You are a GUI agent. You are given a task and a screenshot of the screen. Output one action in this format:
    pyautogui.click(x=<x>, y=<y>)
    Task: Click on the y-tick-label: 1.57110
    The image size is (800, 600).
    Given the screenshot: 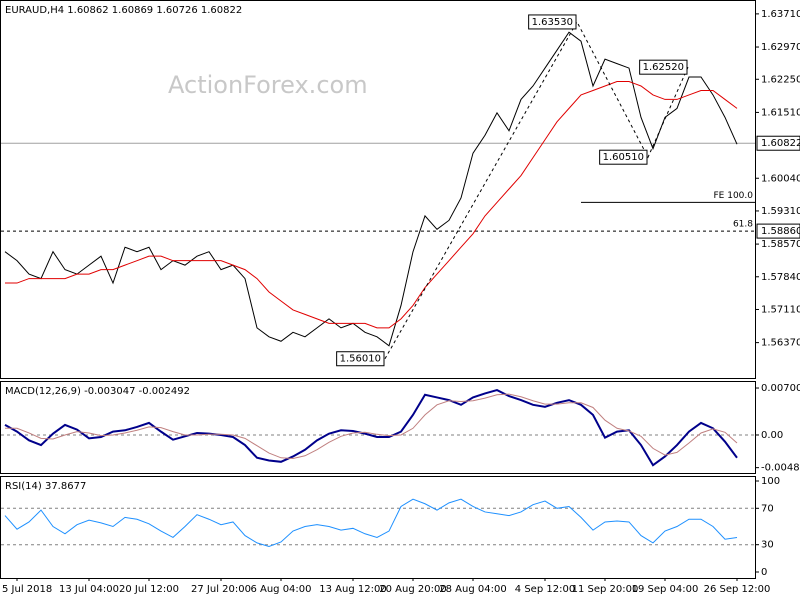 What is the action you would take?
    pyautogui.click(x=780, y=309)
    